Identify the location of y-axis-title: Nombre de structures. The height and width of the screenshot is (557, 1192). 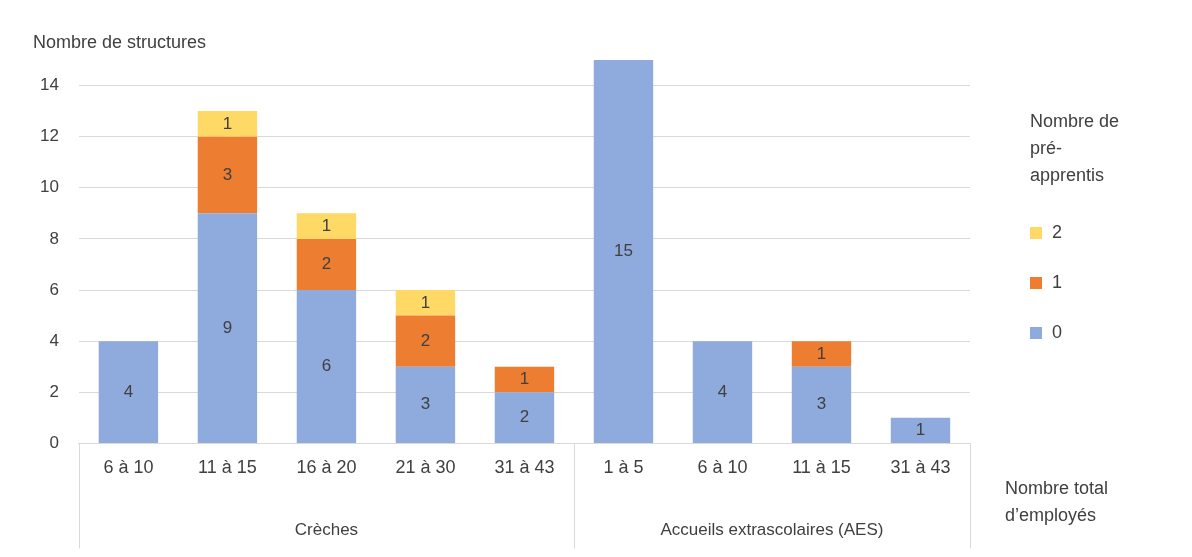
(120, 42).